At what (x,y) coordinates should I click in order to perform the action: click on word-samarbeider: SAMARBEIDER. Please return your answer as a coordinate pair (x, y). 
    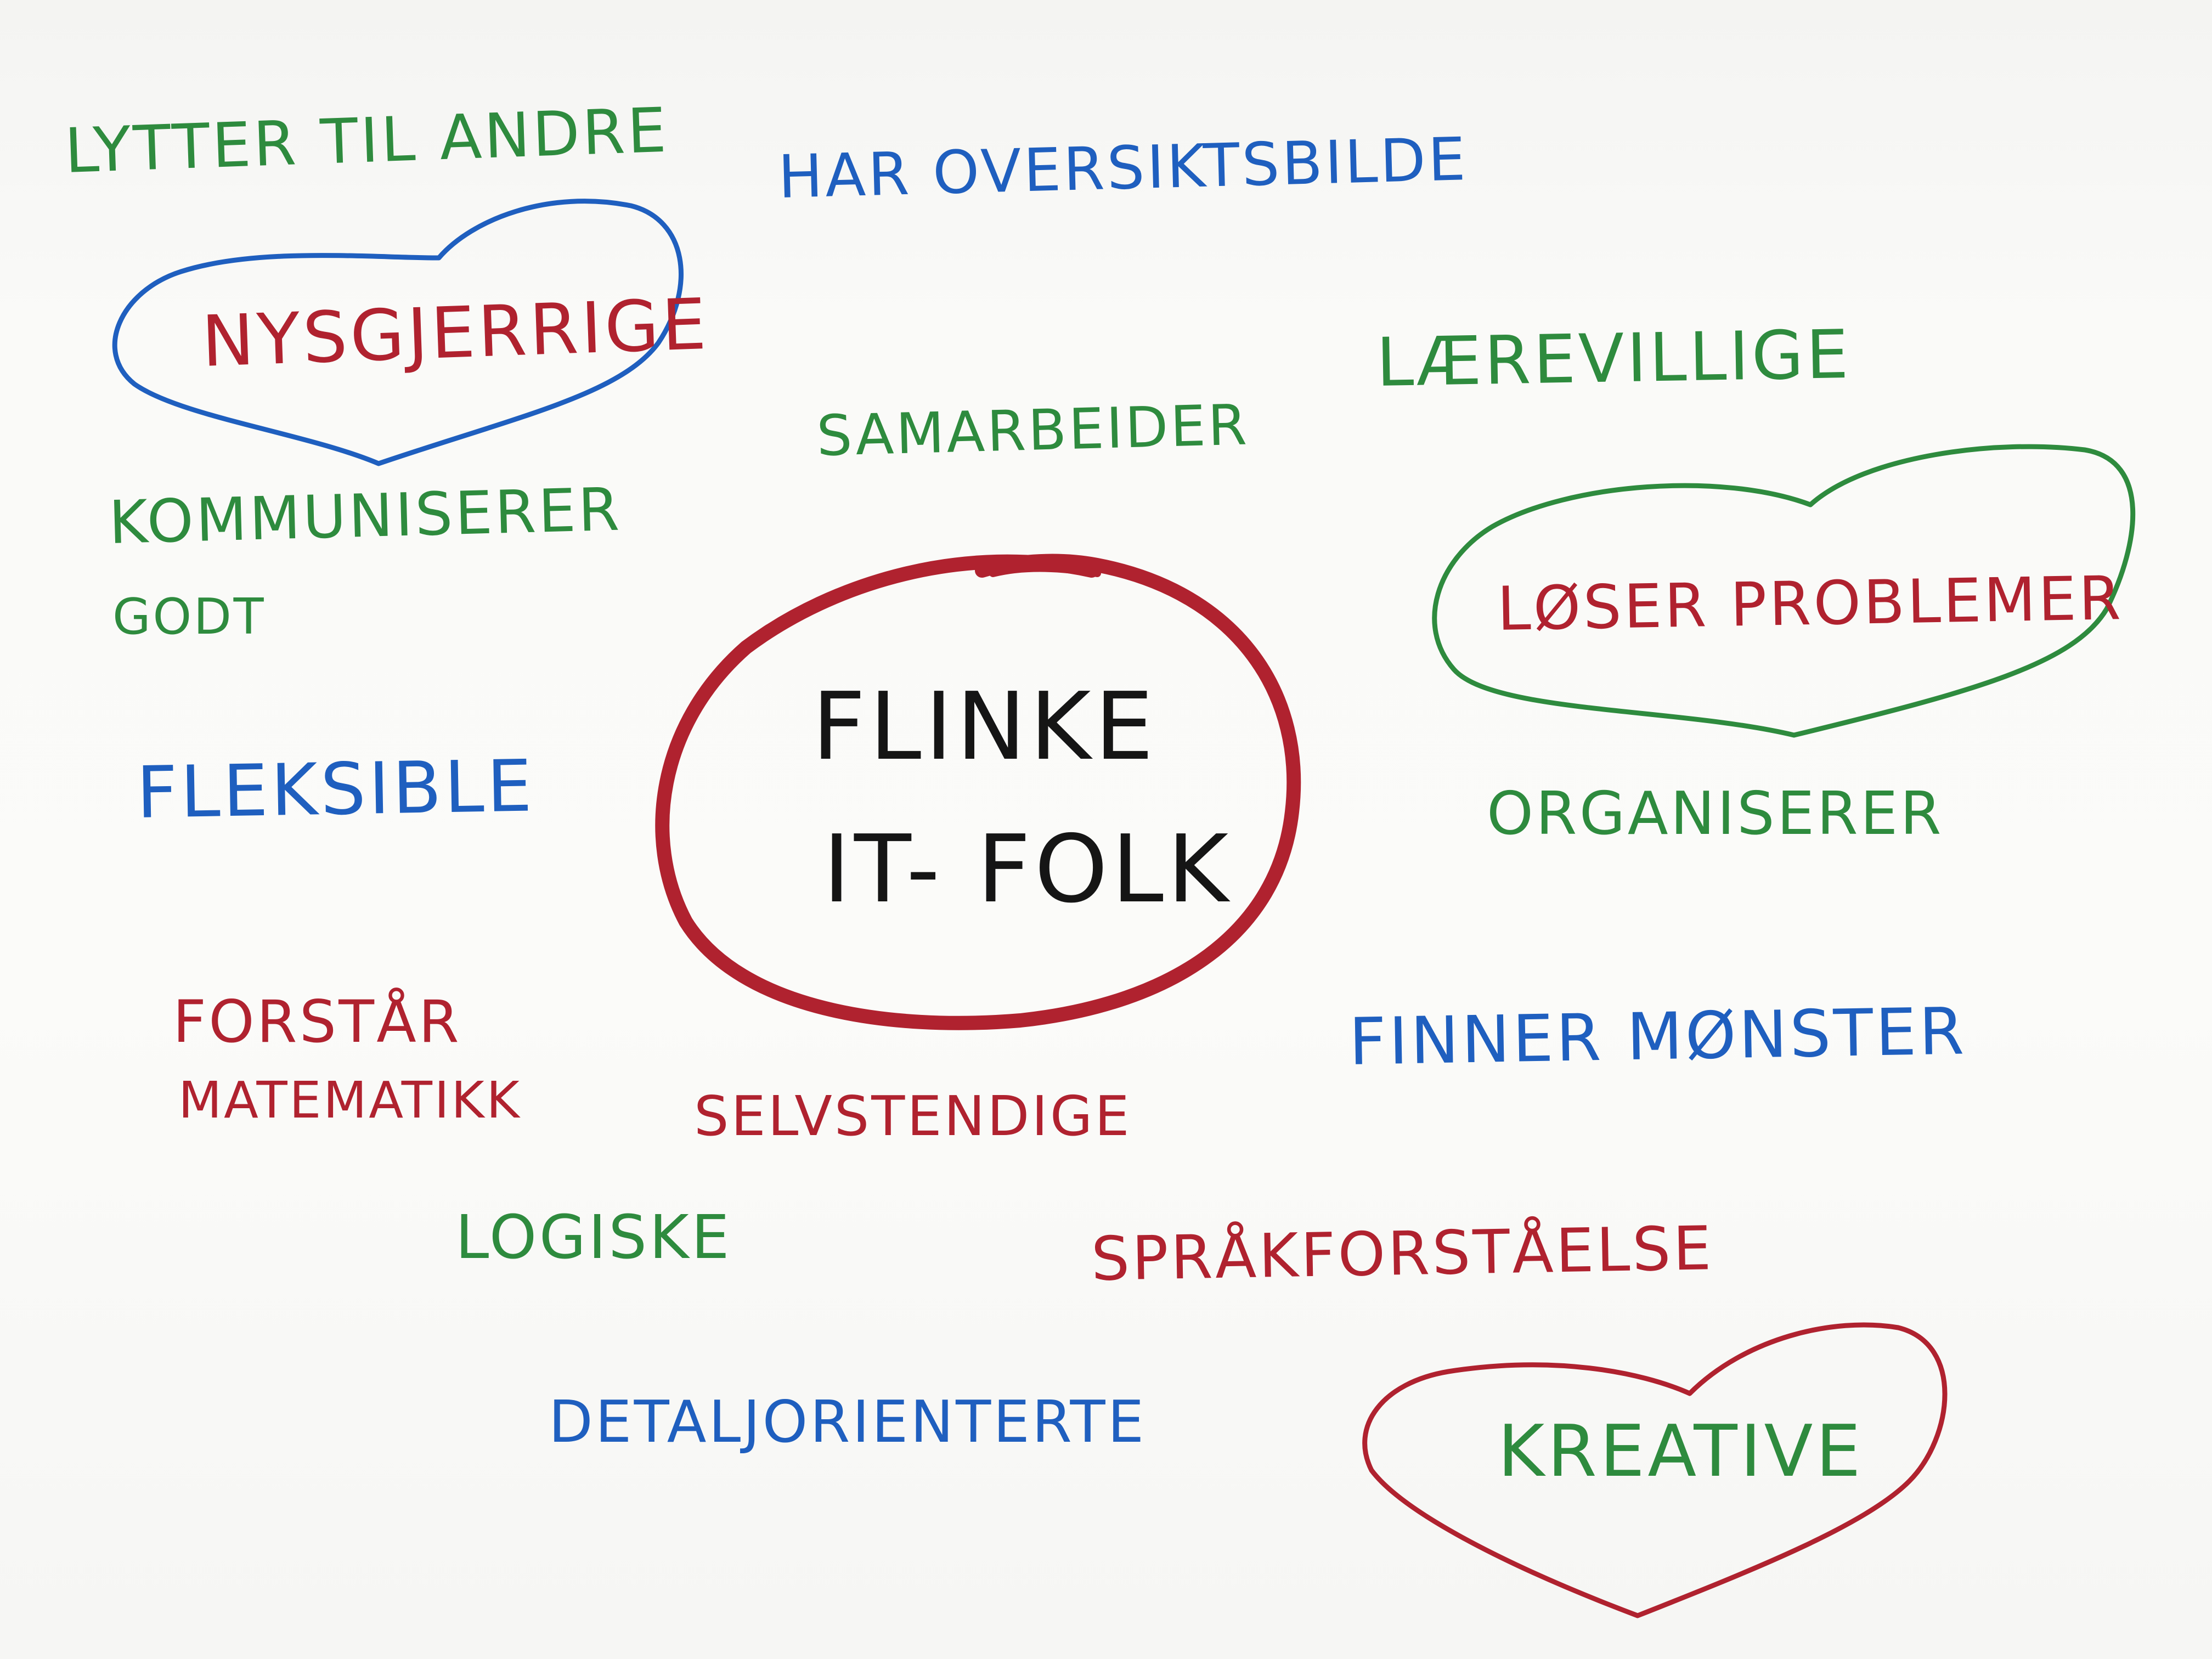
    Looking at the image, I should click on (1033, 430).